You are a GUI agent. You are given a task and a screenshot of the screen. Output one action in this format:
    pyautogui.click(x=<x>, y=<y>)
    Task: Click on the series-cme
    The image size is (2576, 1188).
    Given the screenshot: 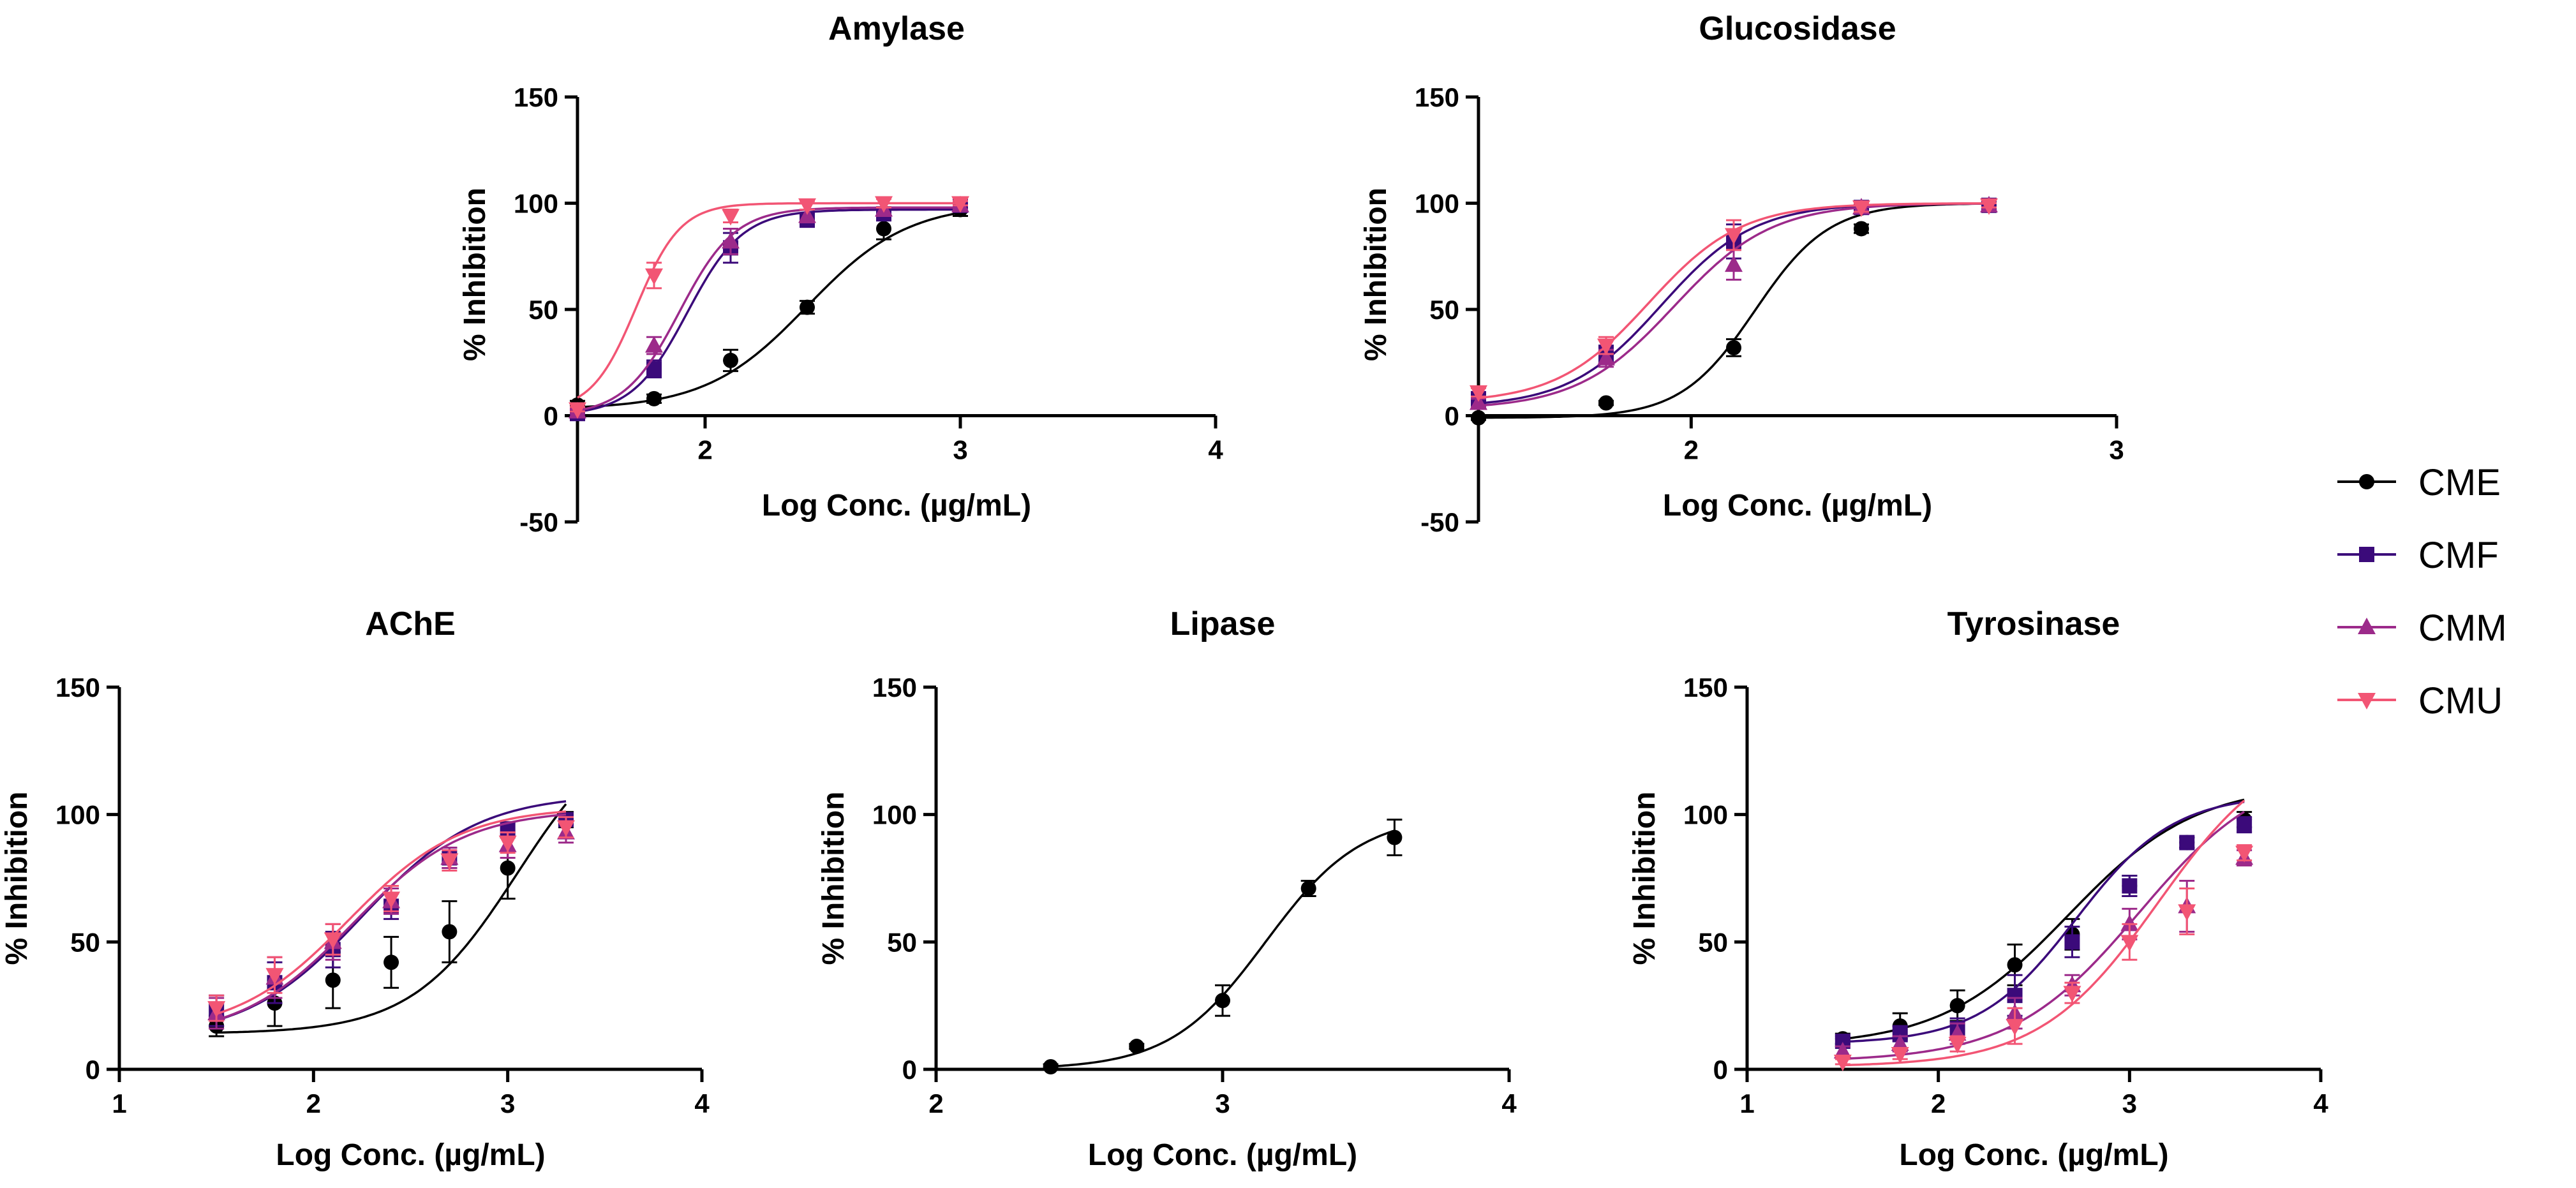 What is the action you would take?
    pyautogui.click(x=1223, y=947)
    